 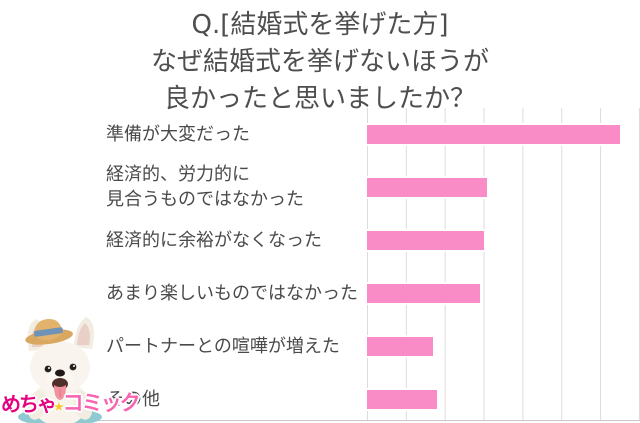 I want to click on category-label: パートナーとの喧嘩が増えた, so click(x=235, y=346).